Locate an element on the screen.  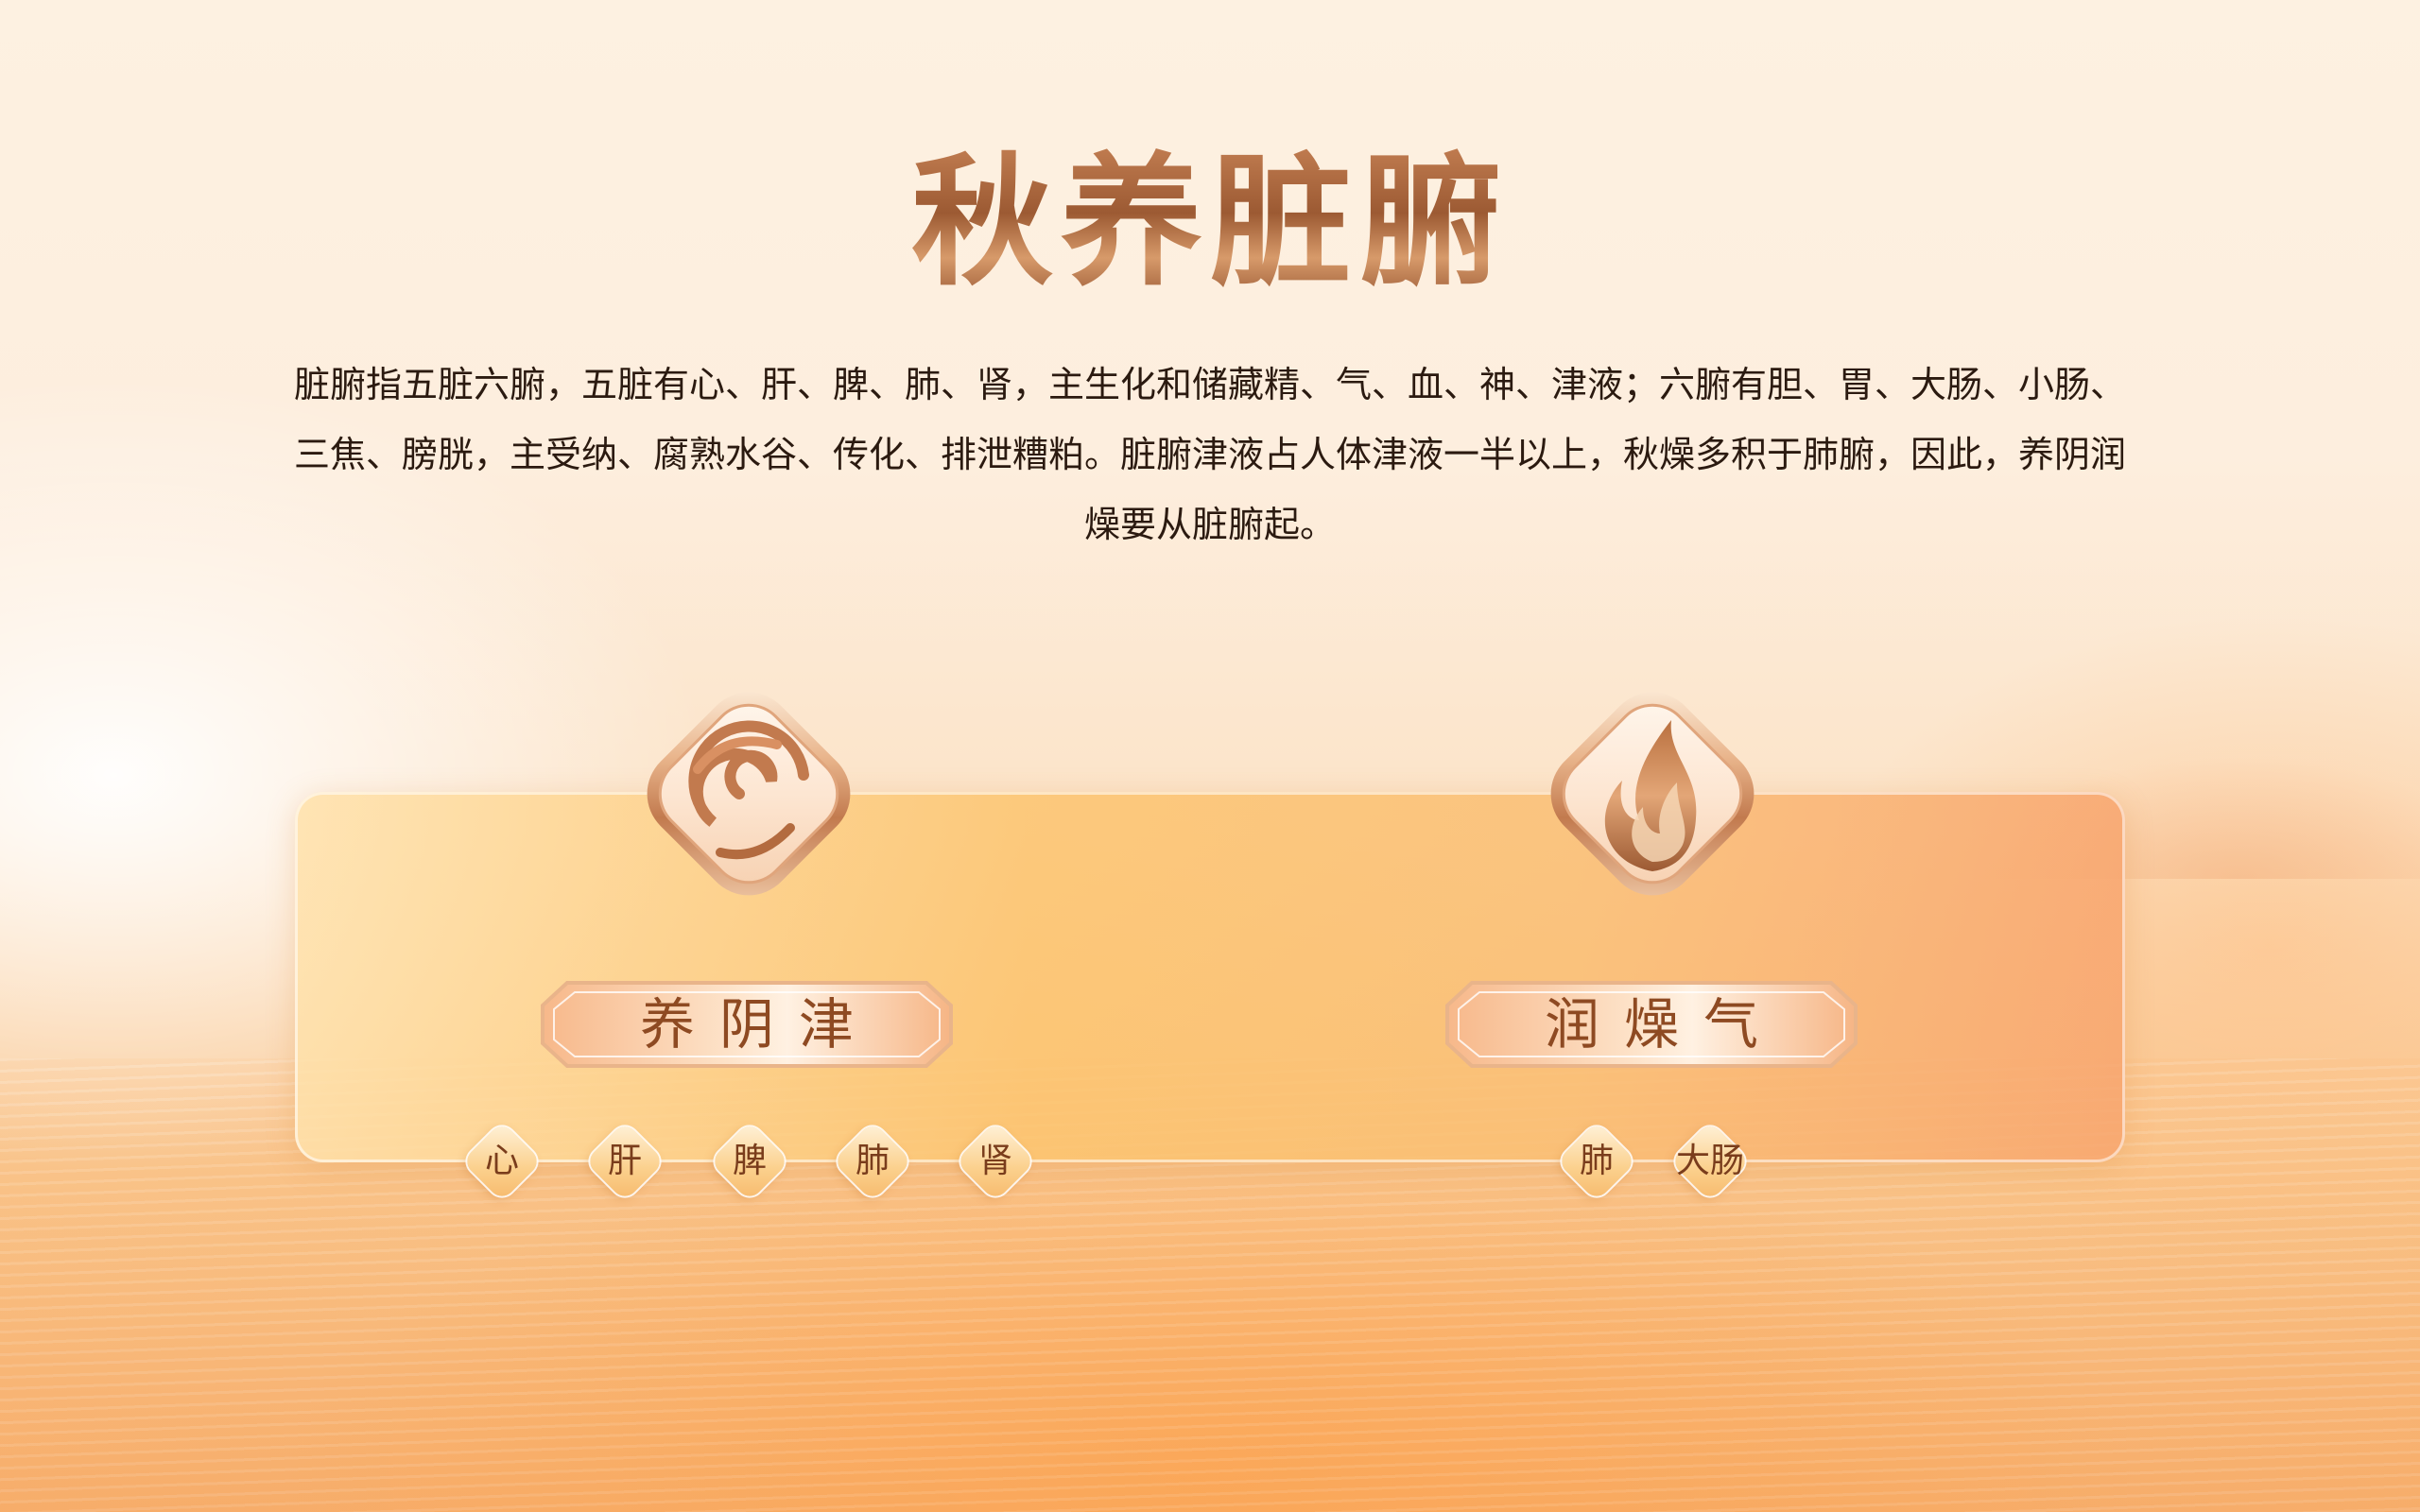
organ-badge: 肝 is located at coordinates (625, 1161).